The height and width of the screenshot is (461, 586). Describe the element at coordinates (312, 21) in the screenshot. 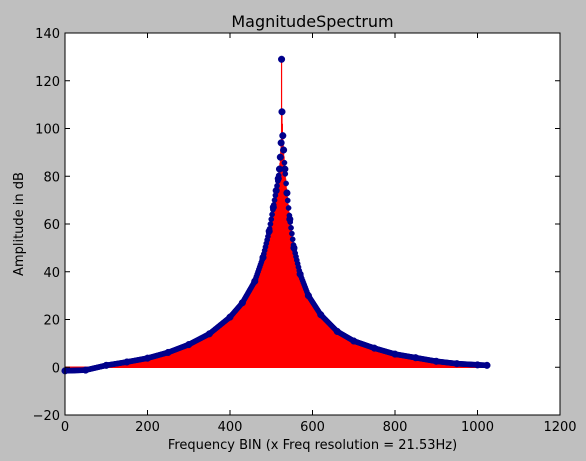

I see `chart-title: MagnitudeSpectrum` at that location.